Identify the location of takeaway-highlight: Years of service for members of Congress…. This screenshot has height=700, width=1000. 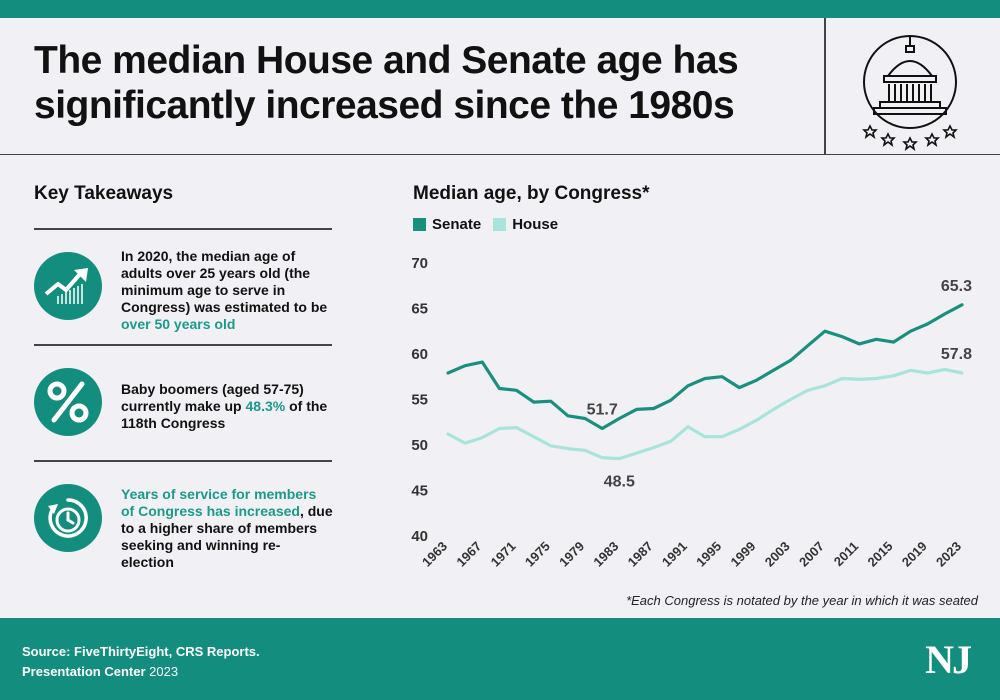
(219, 502).